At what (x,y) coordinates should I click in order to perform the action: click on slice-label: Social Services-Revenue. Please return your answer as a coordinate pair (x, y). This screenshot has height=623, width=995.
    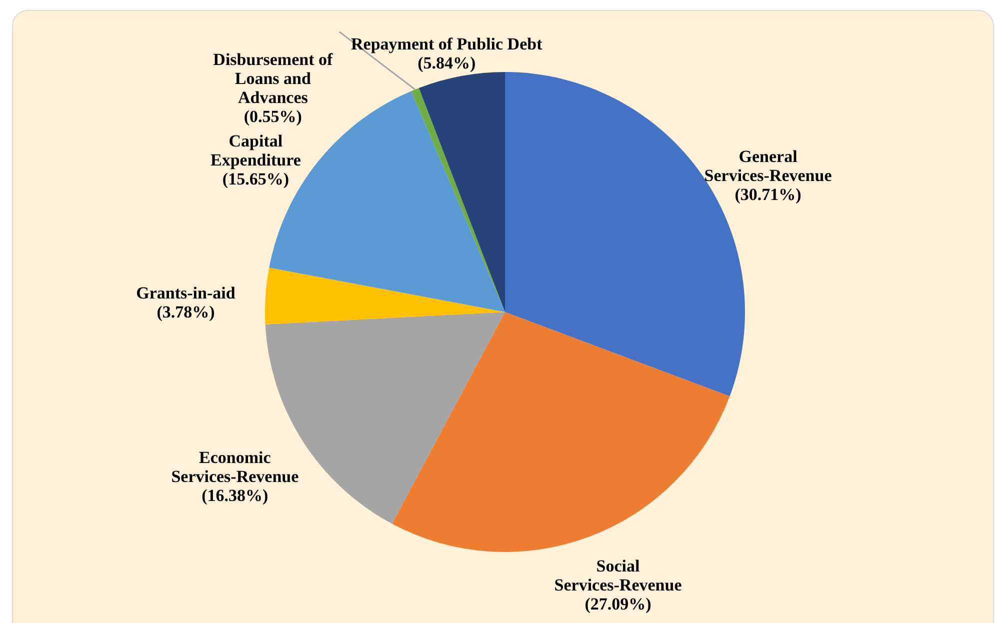
    Looking at the image, I should click on (618, 575).